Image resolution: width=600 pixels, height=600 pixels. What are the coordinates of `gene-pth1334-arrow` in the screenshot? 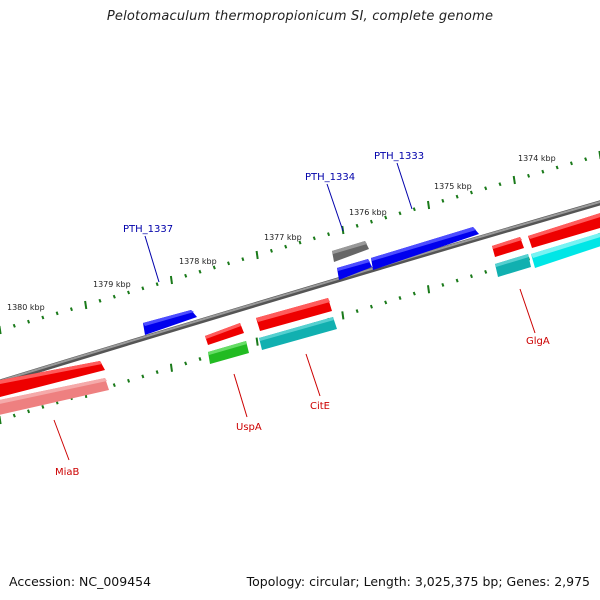 It's located at (354, 269).